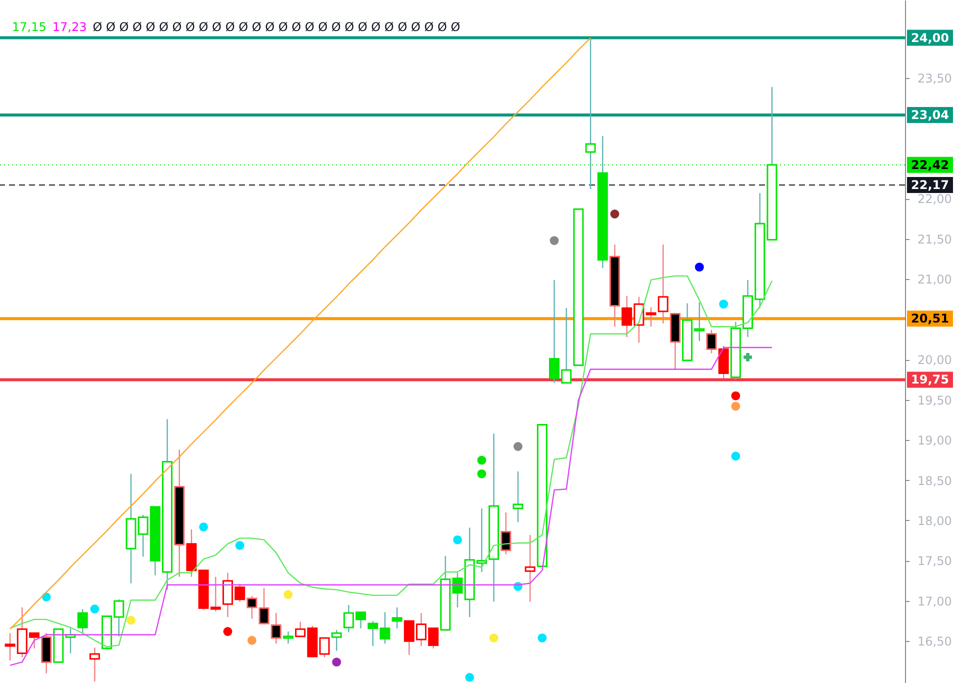 The width and height of the screenshot is (958, 683). I want to click on y-tick-label: 23,50, so click(935, 79).